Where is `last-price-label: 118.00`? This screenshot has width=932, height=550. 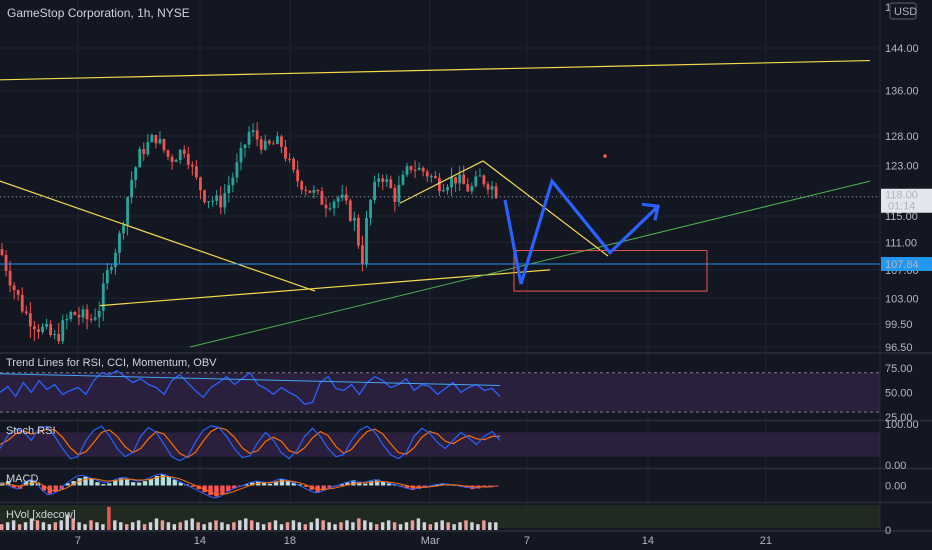
last-price-label: 118.00 is located at coordinates (901, 196).